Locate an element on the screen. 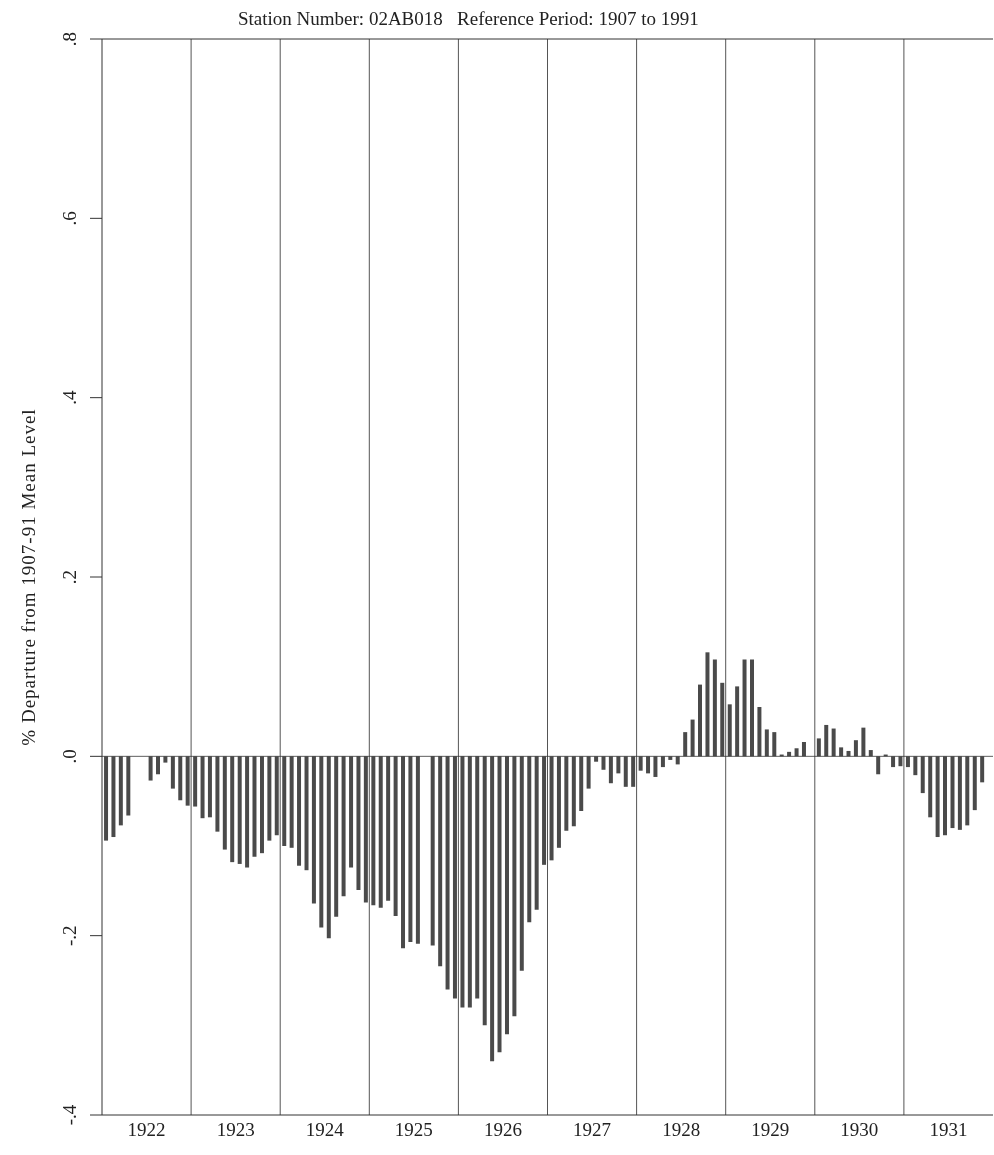 This screenshot has height=1155, width=994. x-tick-label: 1923 is located at coordinates (235, 1130).